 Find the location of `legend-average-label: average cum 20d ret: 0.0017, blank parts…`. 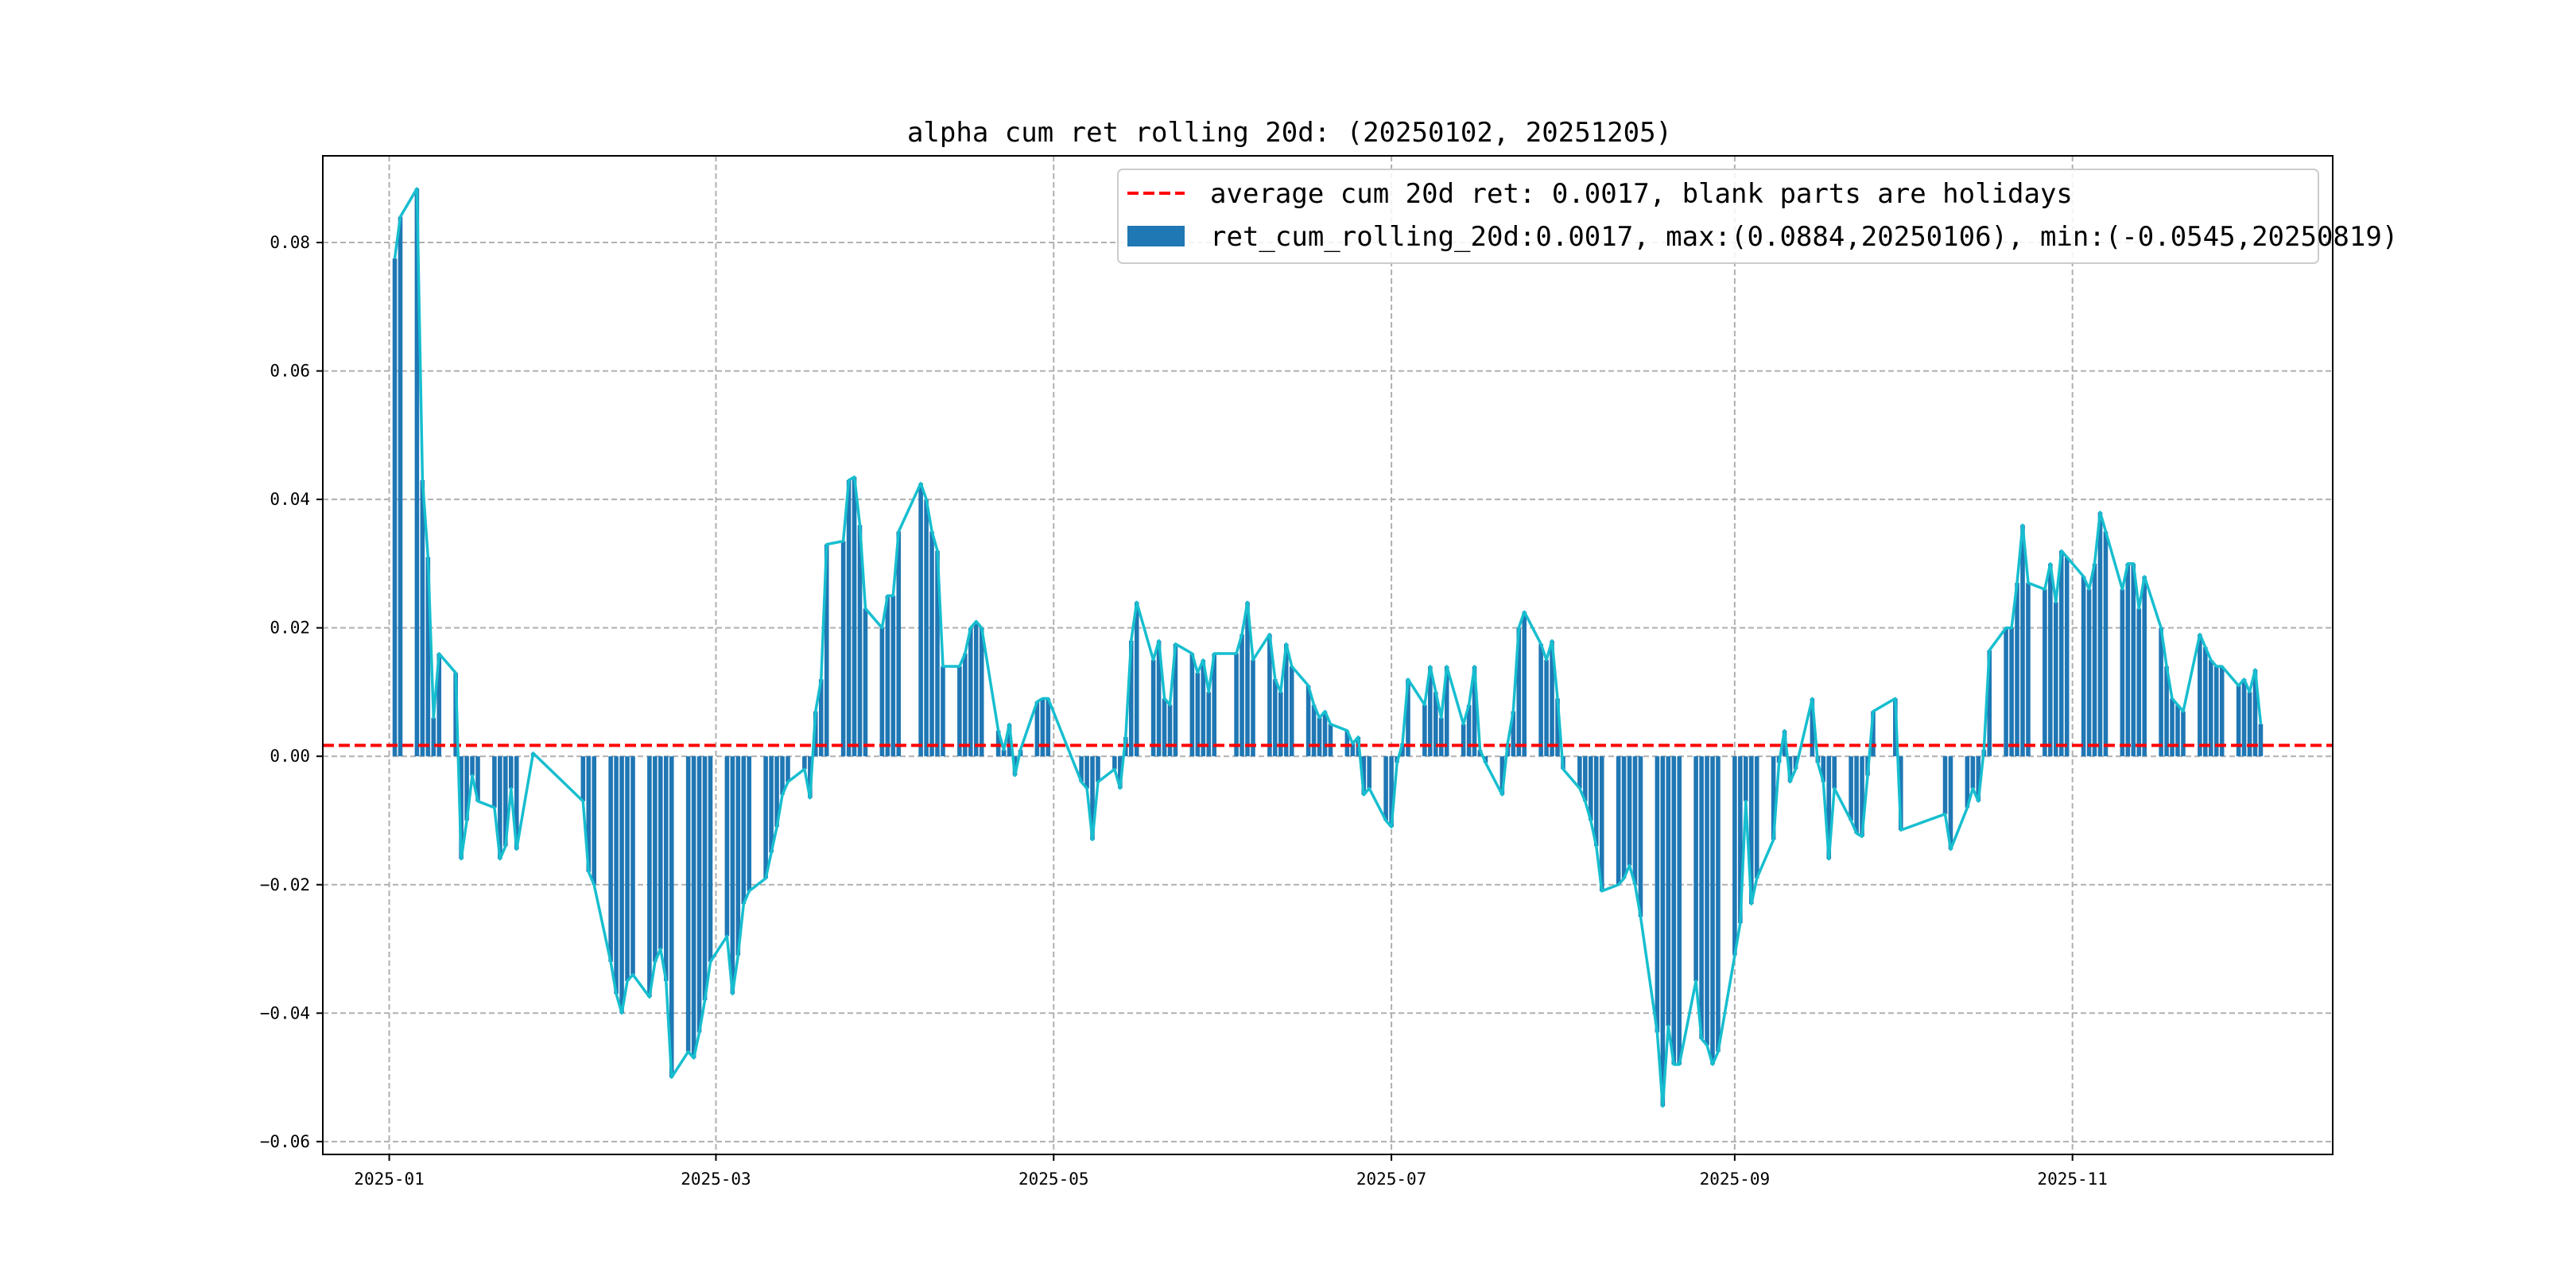

legend-average-label: average cum 20d ret: 0.0017, blank parts… is located at coordinates (1642, 194).